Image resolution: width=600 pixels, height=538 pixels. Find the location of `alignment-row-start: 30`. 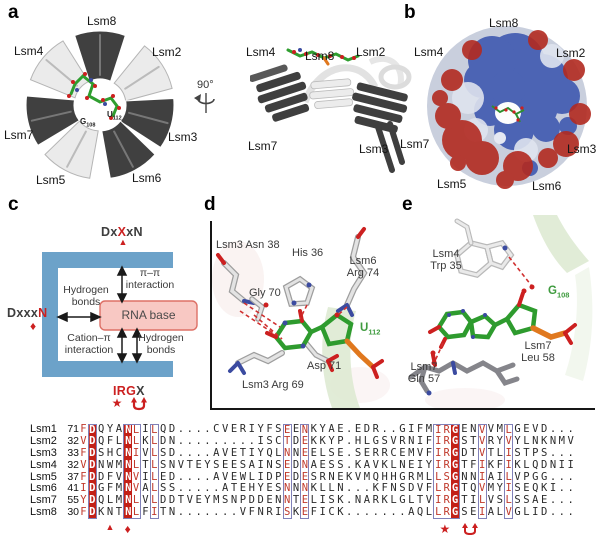

alignment-row-start: 30 is located at coordinates (73, 512).